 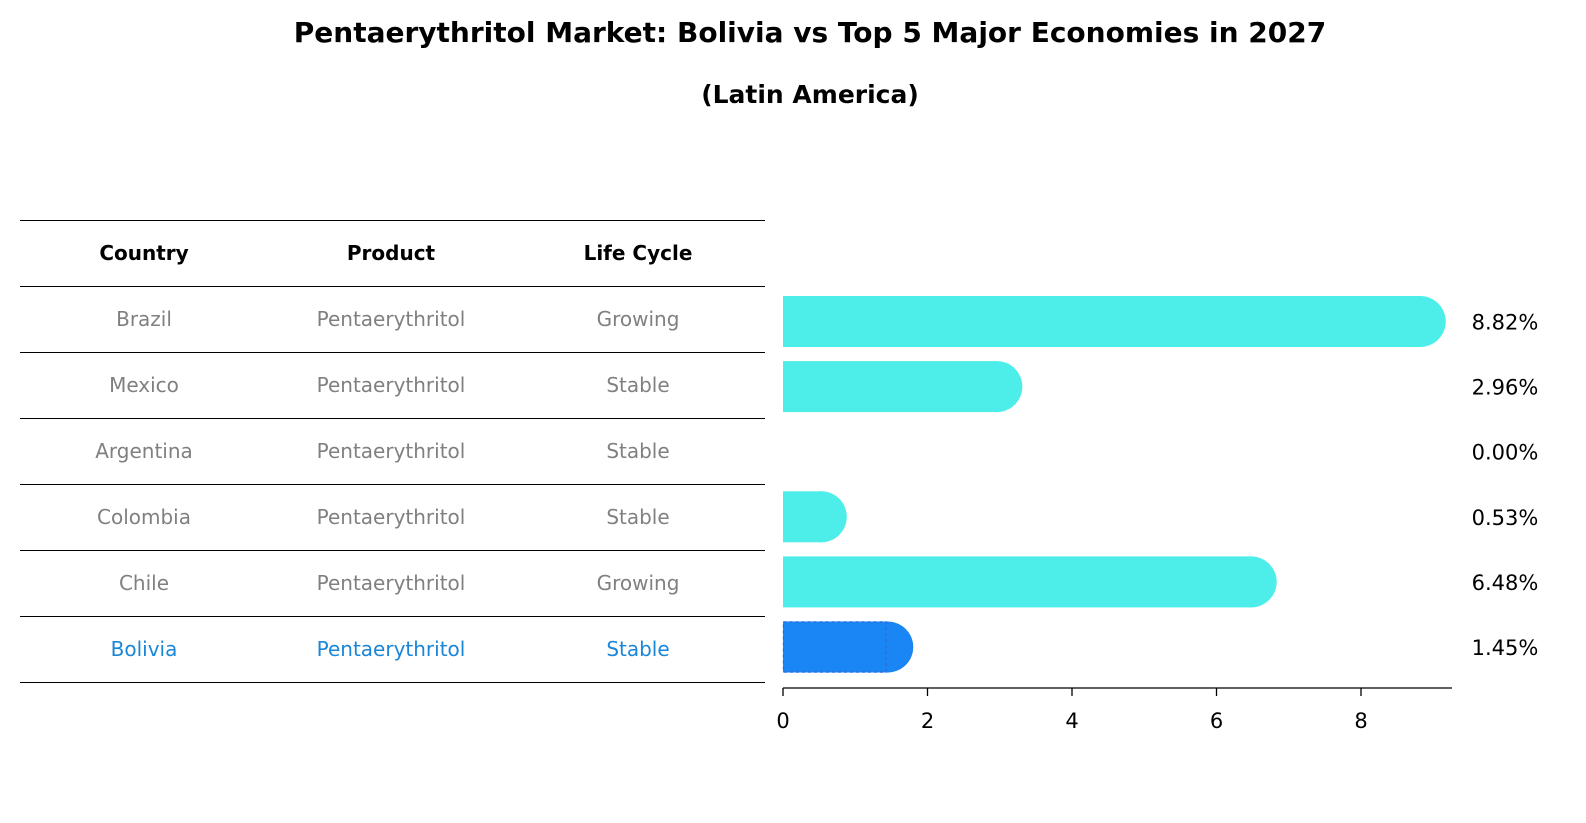 I want to click on bar-value-label: 0.00%, so click(x=1505, y=453).